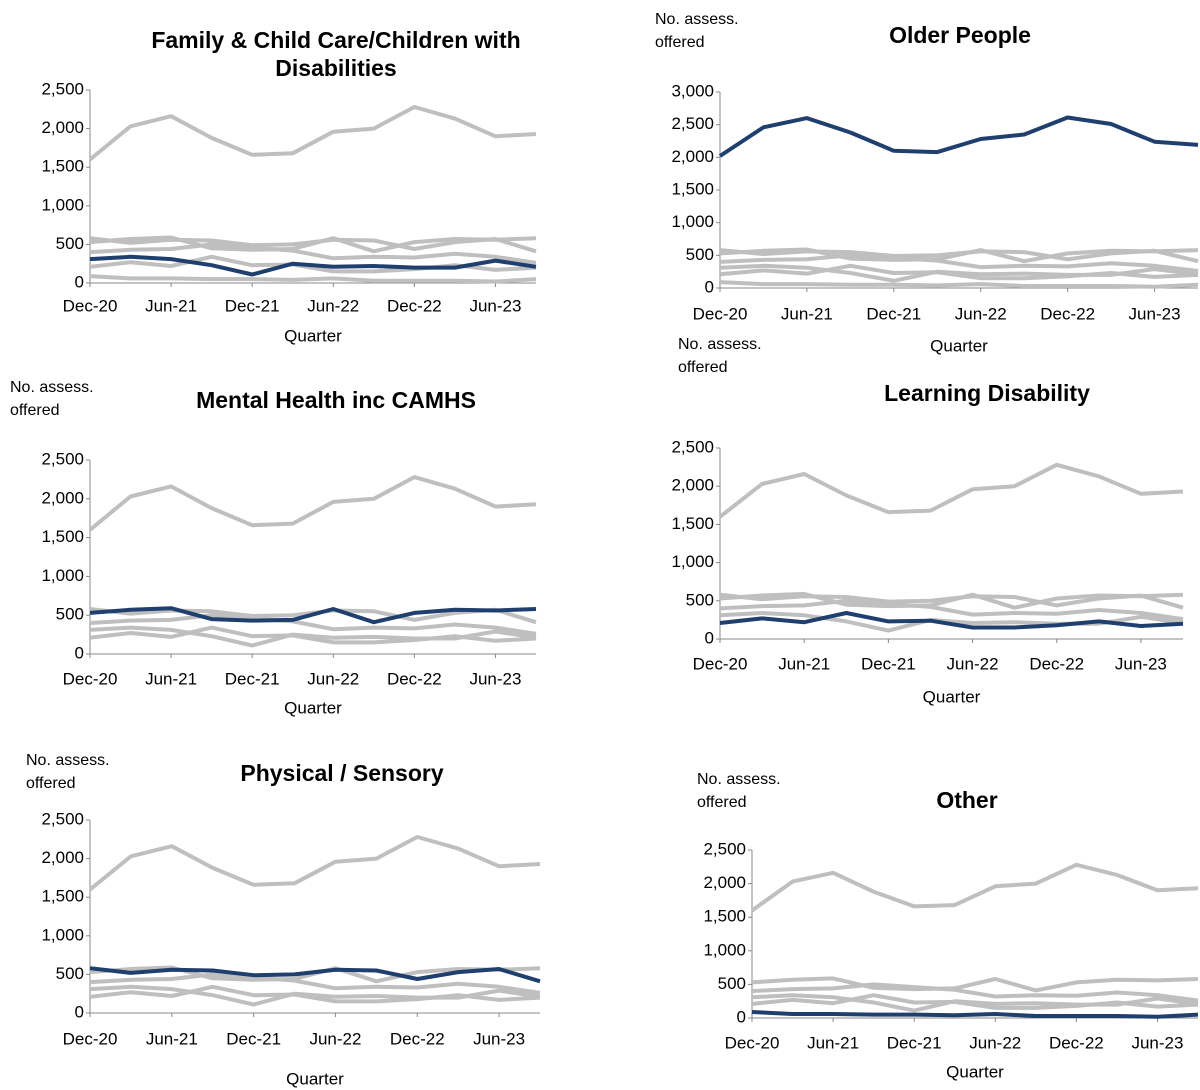 The height and width of the screenshot is (1090, 1200). Describe the element at coordinates (692, 90) in the screenshot. I see `y-tick-label: 3,000` at that location.